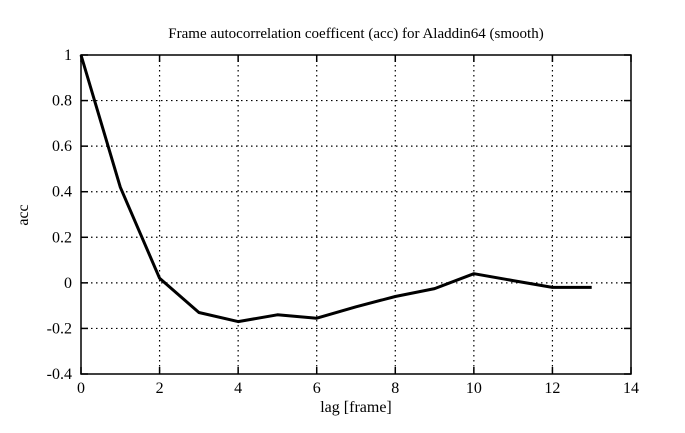 Image resolution: width=685 pixels, height=433 pixels. Describe the element at coordinates (160, 388) in the screenshot. I see `x-tick-label: 2` at that location.